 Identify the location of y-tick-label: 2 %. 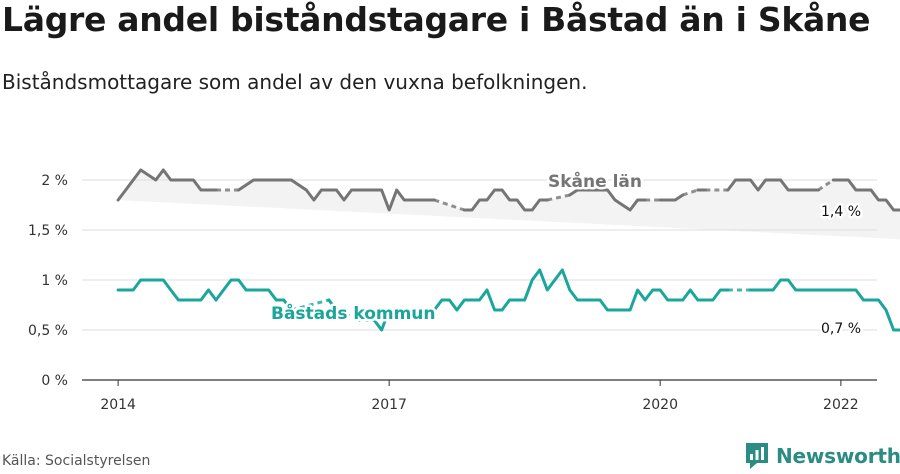
(54, 181).